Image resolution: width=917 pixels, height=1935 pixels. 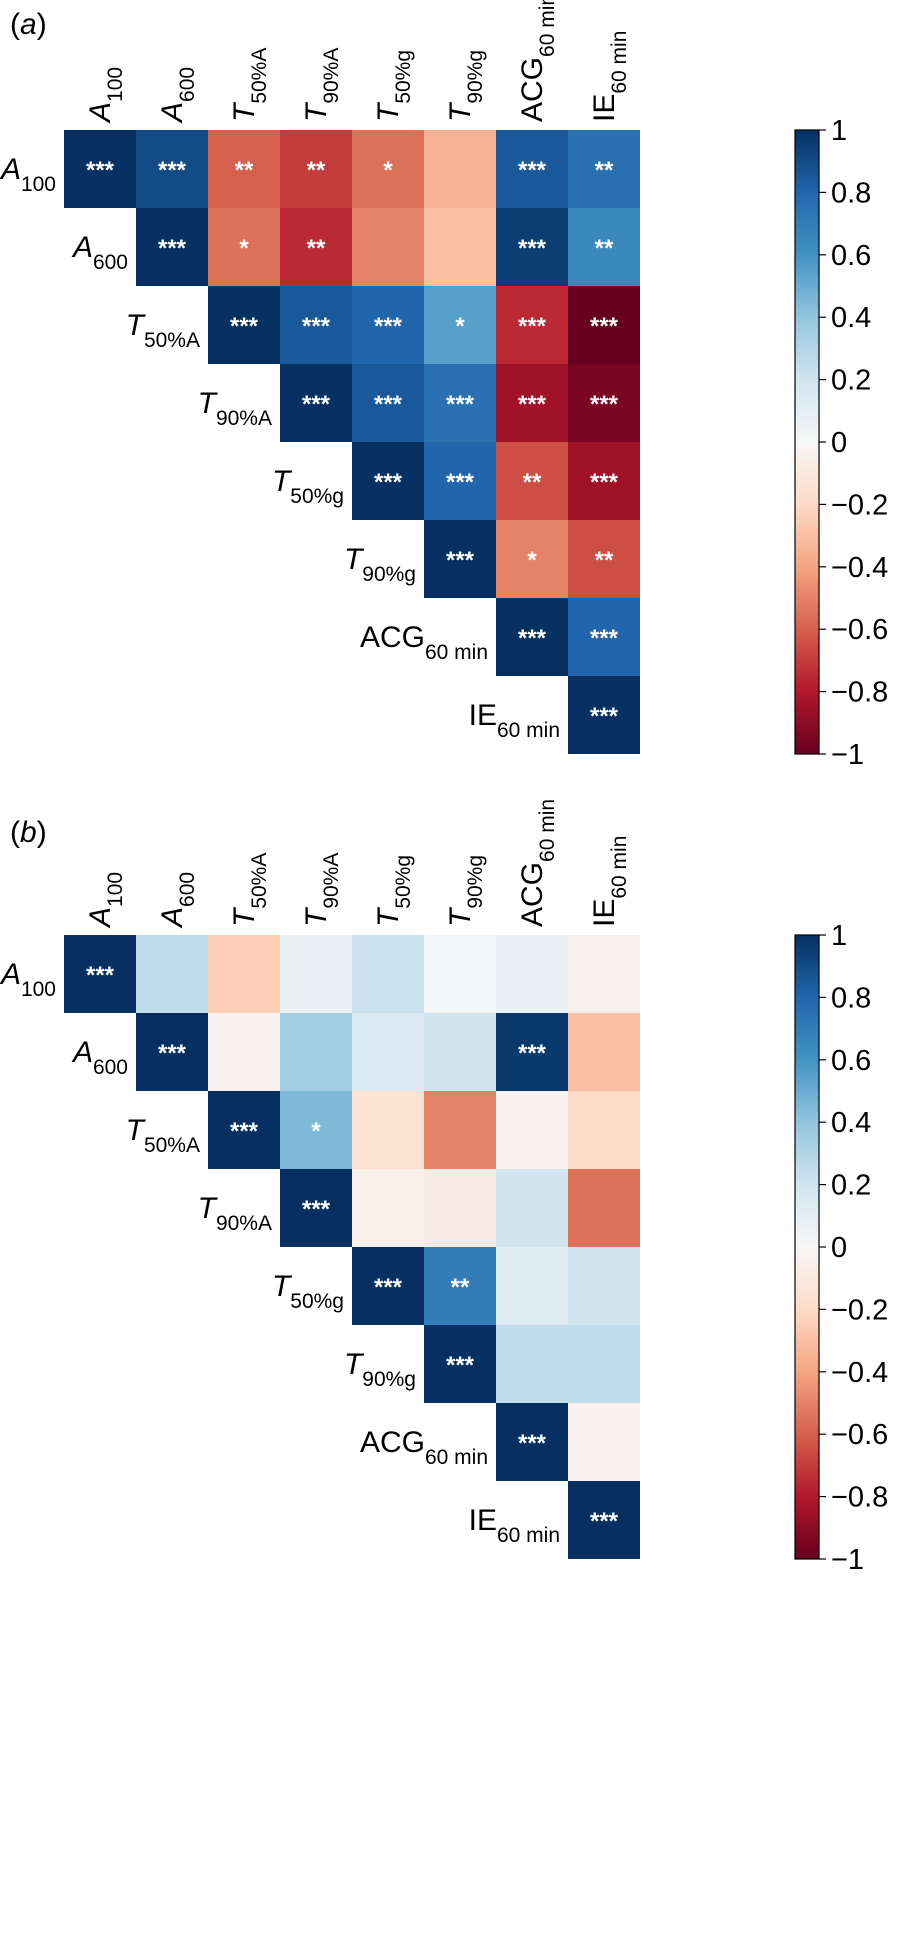 I want to click on column-label: IE60 min, so click(x=609, y=881).